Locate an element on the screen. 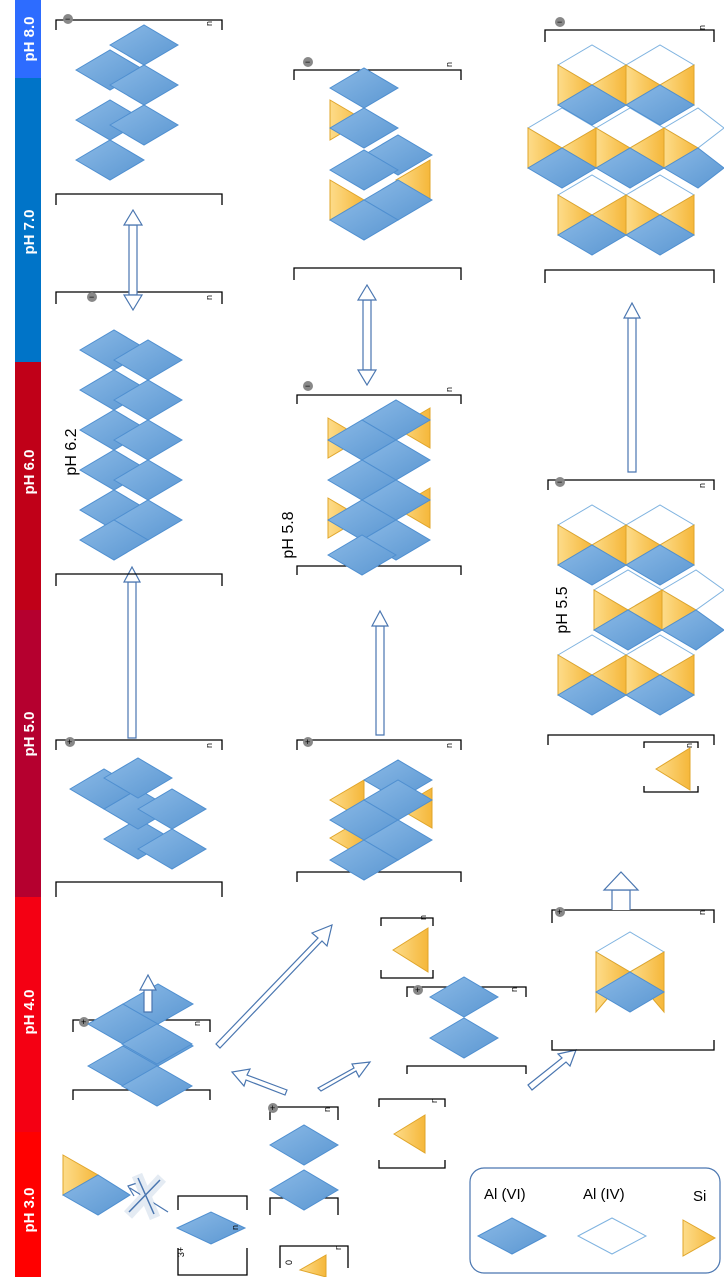 This screenshot has width=724, height=1277. up-arrow-col1-b is located at coordinates (132, 652).